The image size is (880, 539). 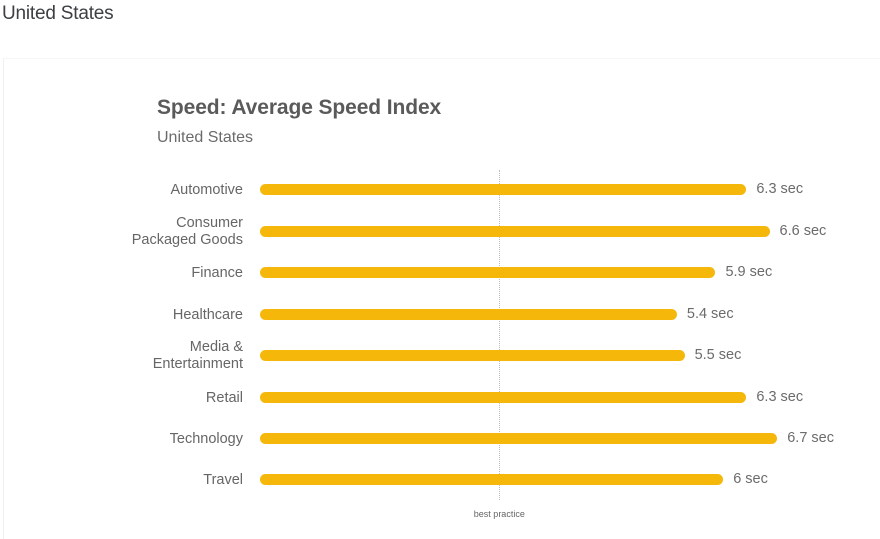 What do you see at coordinates (206, 189) in the screenshot?
I see `category-label-line: Automotive` at bounding box center [206, 189].